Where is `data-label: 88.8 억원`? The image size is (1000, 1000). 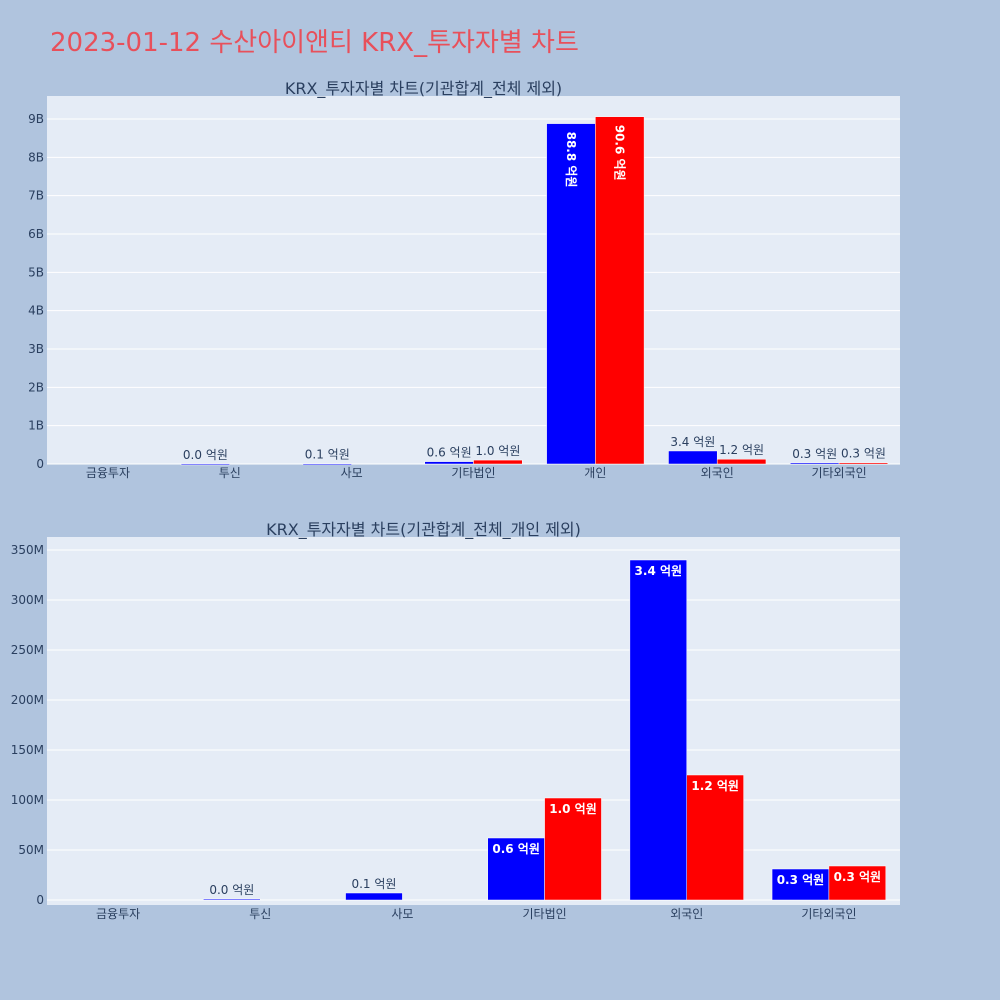 data-label: 88.8 억원 is located at coordinates (571, 160).